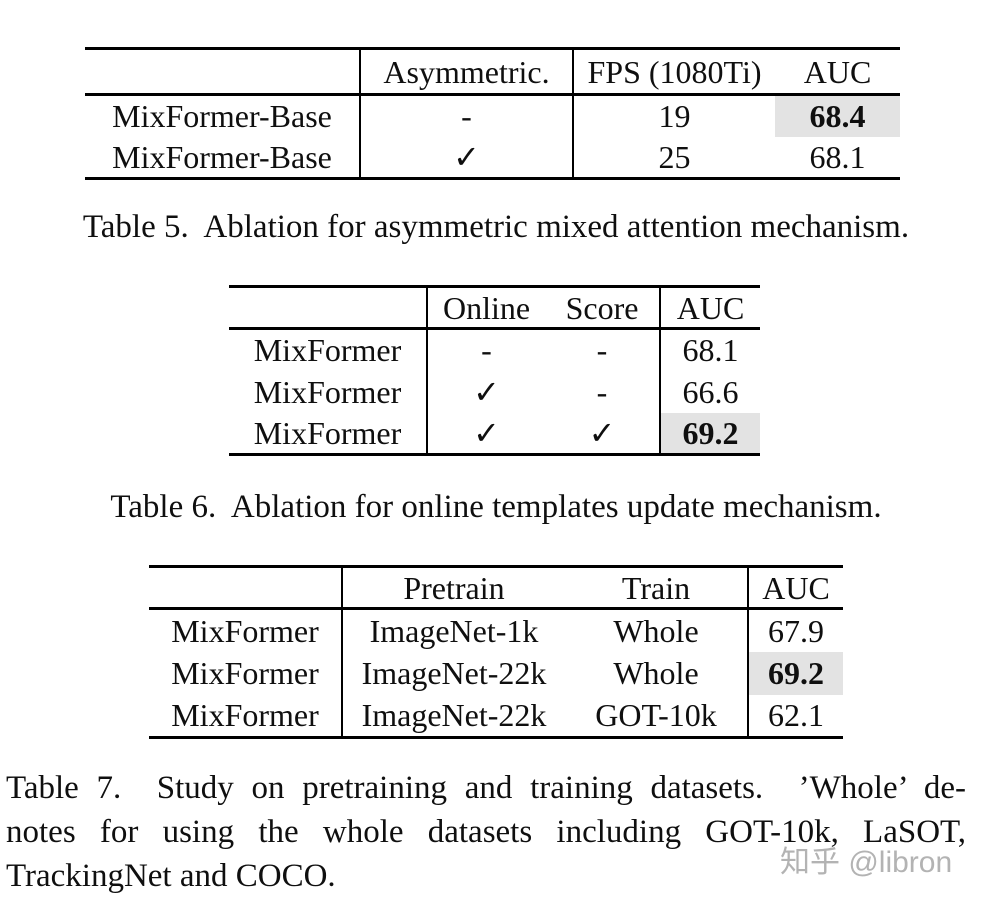 The image size is (992, 898). I want to click on header-cell-train: Train, so click(657, 587).